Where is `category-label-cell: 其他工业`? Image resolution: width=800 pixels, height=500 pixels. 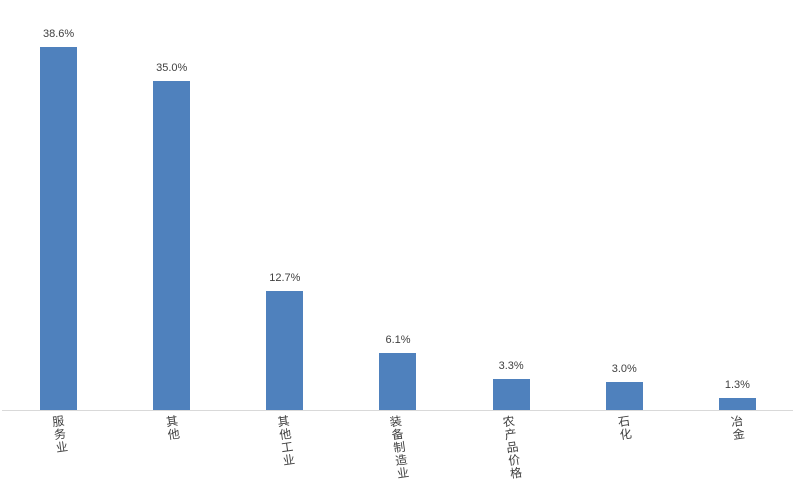 category-label-cell: 其他工业 is located at coordinates (284, 457).